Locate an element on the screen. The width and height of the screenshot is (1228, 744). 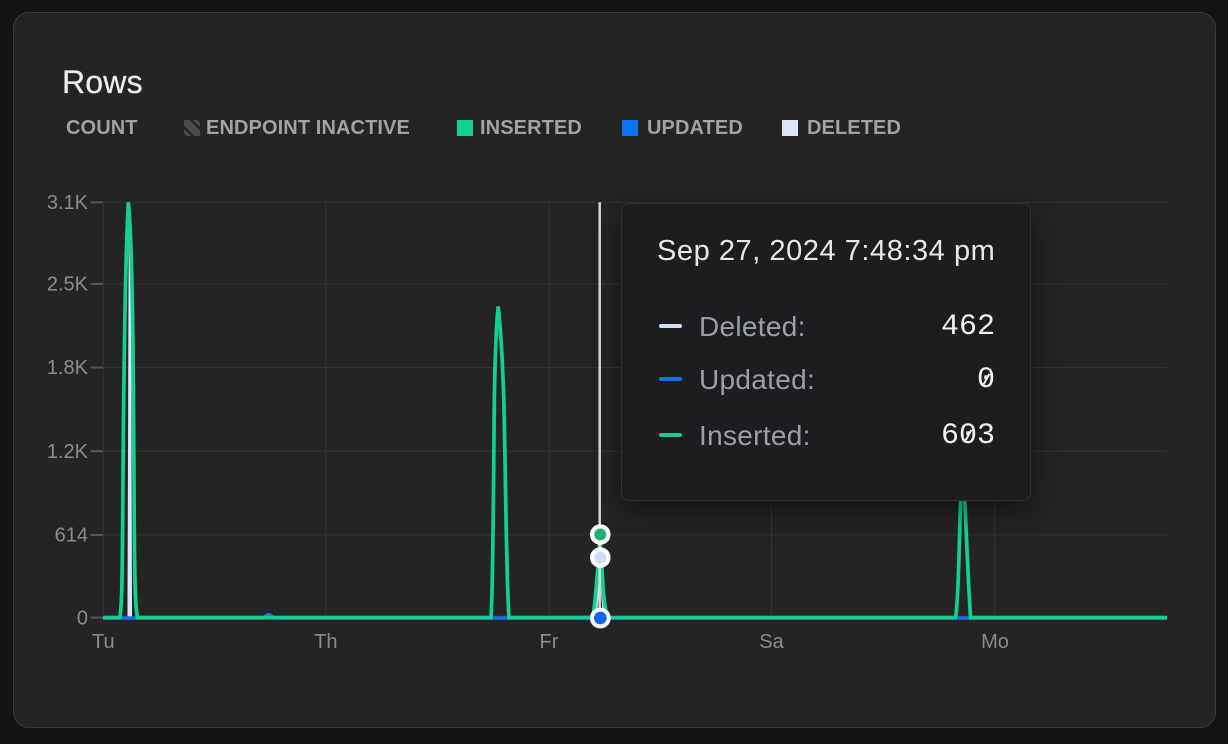
svg-text: Sa is located at coordinates (771, 642).